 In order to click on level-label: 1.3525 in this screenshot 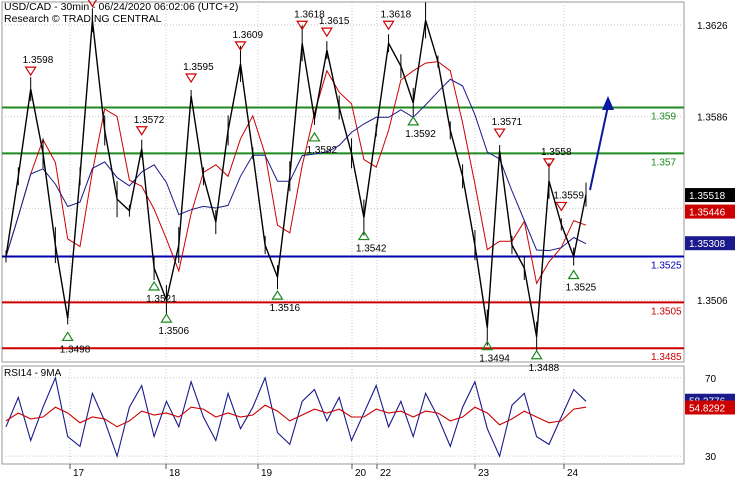, I will do `click(666, 266)`.